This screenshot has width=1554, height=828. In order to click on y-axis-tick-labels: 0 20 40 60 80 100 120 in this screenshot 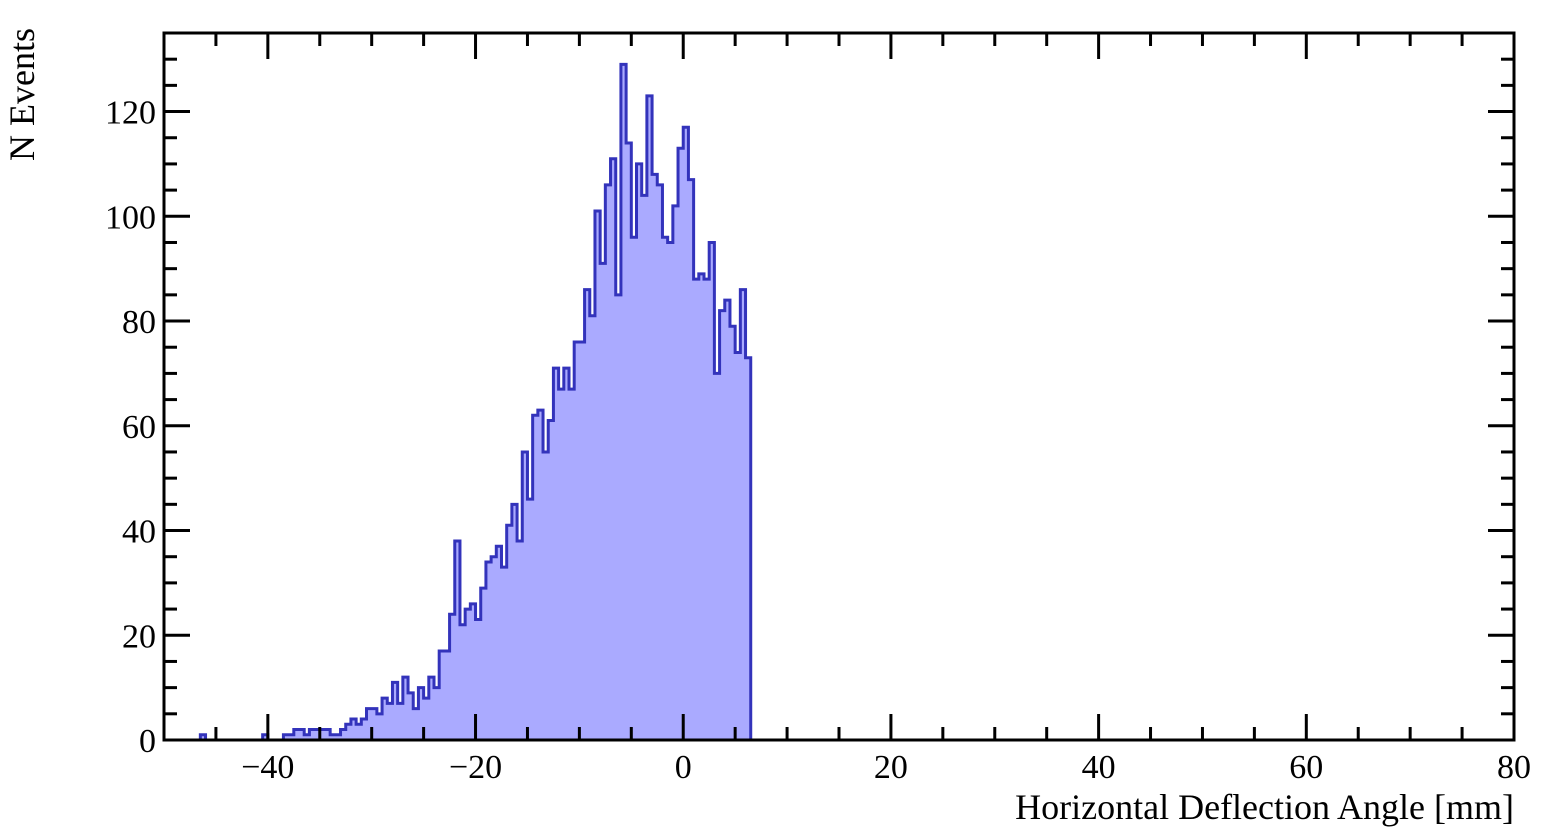, I will do `click(130, 427)`.